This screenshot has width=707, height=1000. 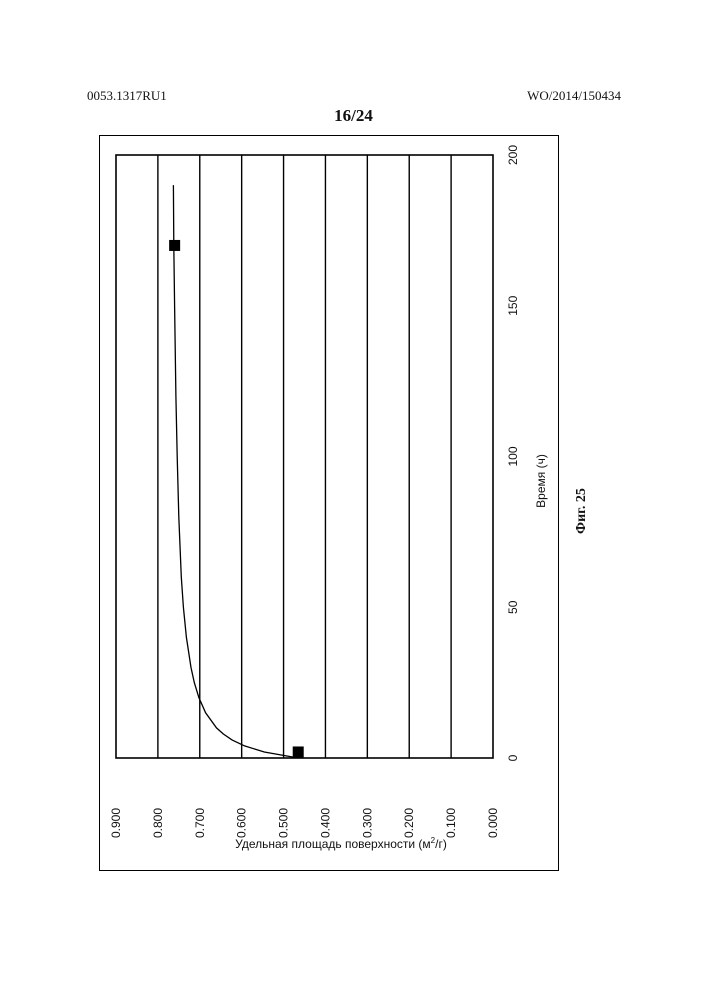 What do you see at coordinates (513, 305) in the screenshot?
I see `x-tick-label: 150` at bounding box center [513, 305].